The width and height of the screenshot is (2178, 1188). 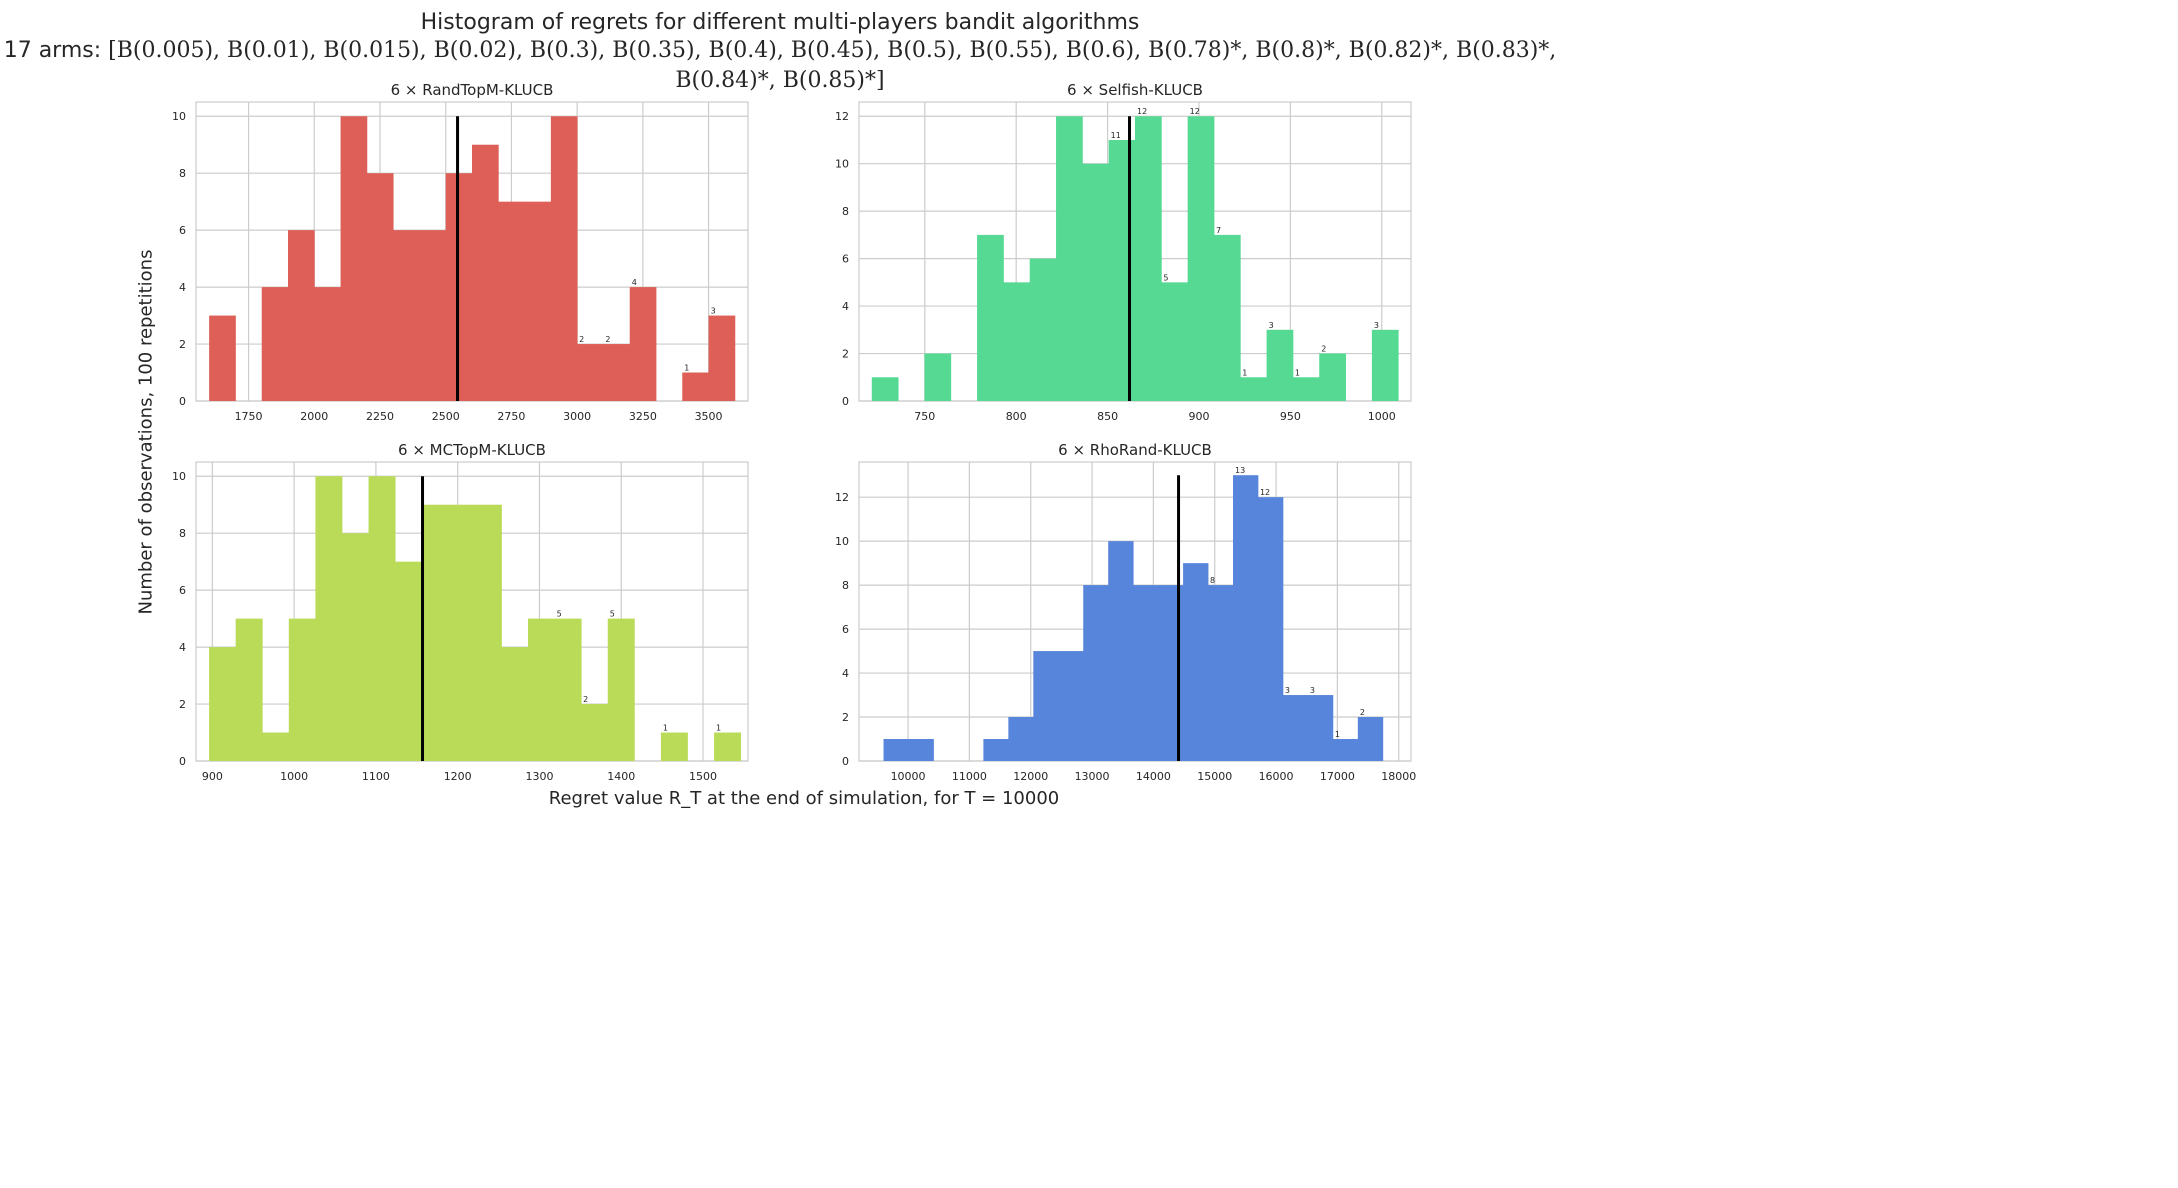 I want to click on x-tick-label: 12000, so click(x=1030, y=776).